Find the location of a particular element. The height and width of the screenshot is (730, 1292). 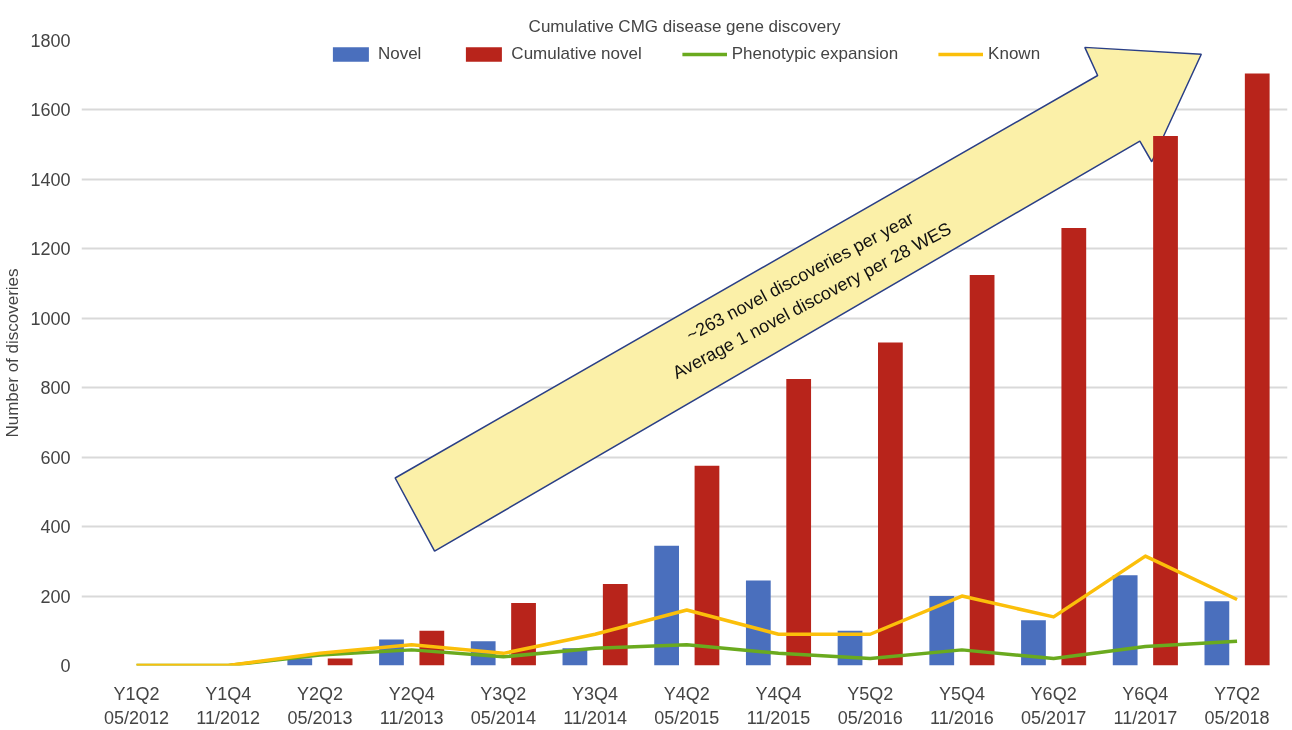

y-tick-label: 200 is located at coordinates (55, 596).